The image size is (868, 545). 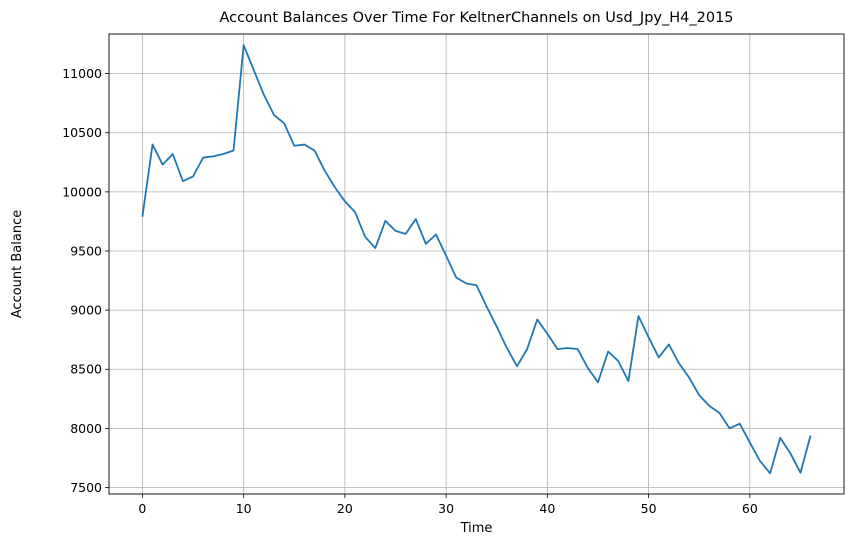 I want to click on y-tick-label: 11000, so click(x=82, y=73).